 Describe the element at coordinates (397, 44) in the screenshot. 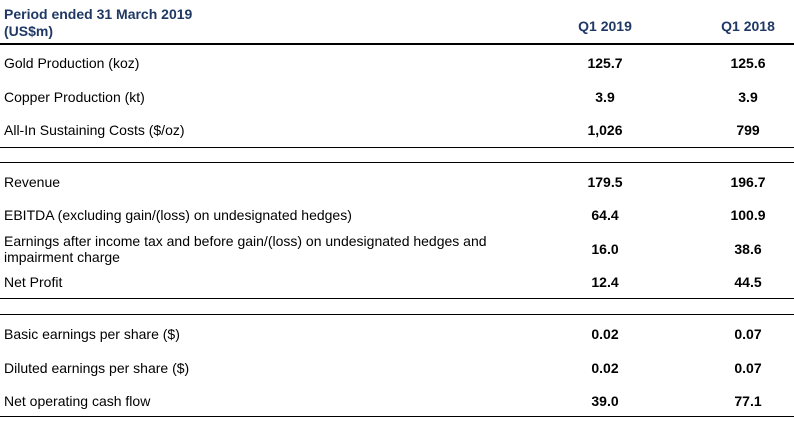

I see `header-divider` at that location.